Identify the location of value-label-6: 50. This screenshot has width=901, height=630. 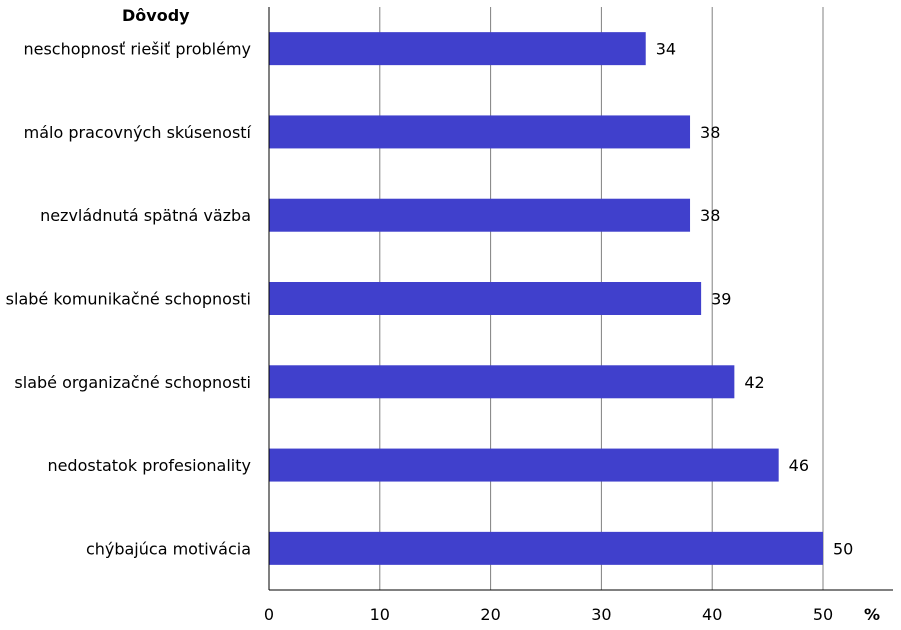
(843, 548).